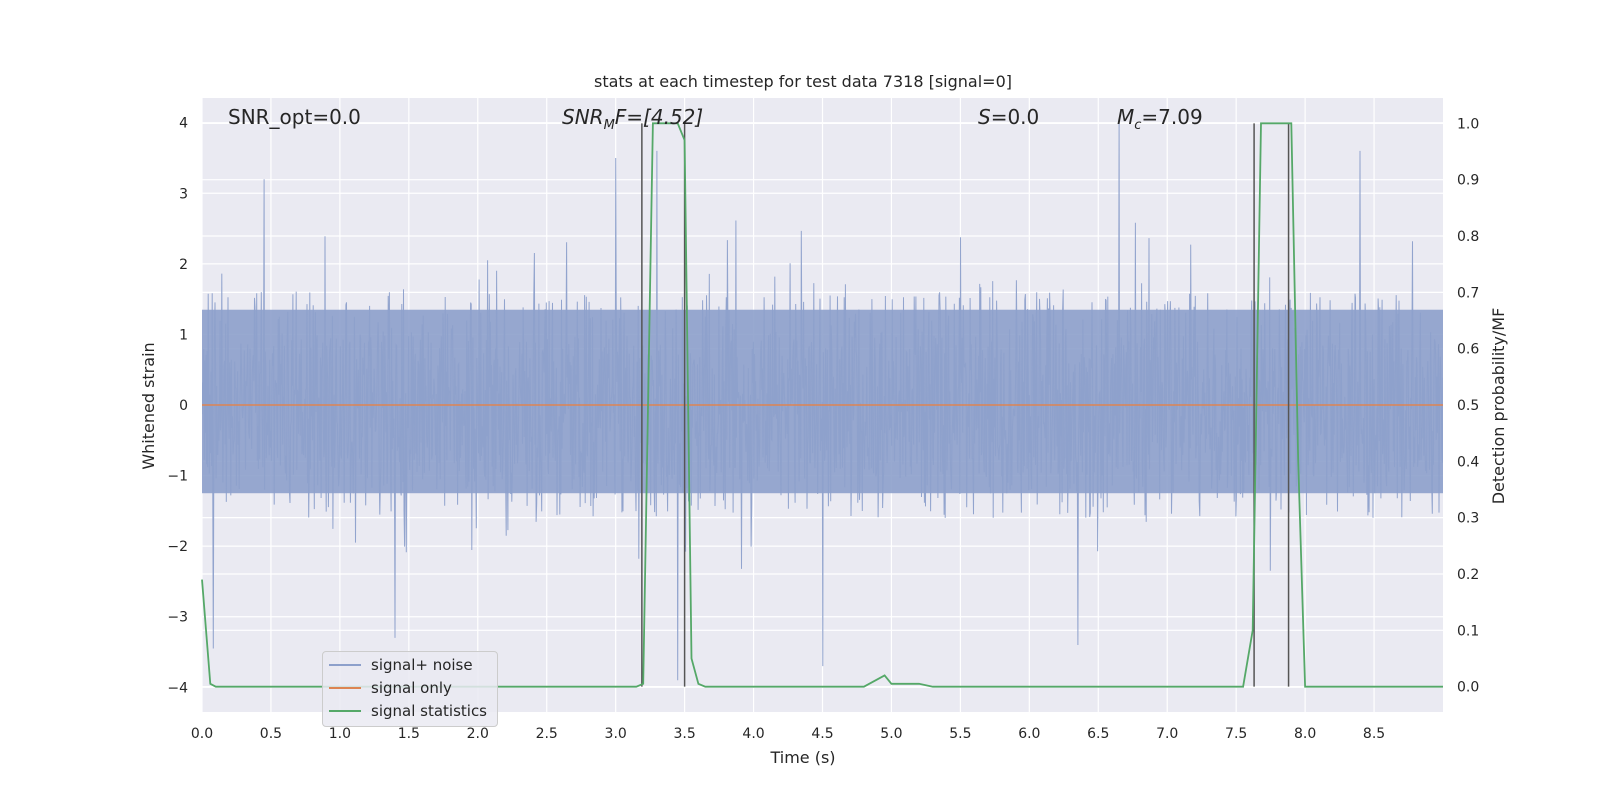 Image resolution: width=1600 pixels, height=800 pixels. What do you see at coordinates (1125, 117) in the screenshot?
I see `annotation-mc-symbol: M` at bounding box center [1125, 117].